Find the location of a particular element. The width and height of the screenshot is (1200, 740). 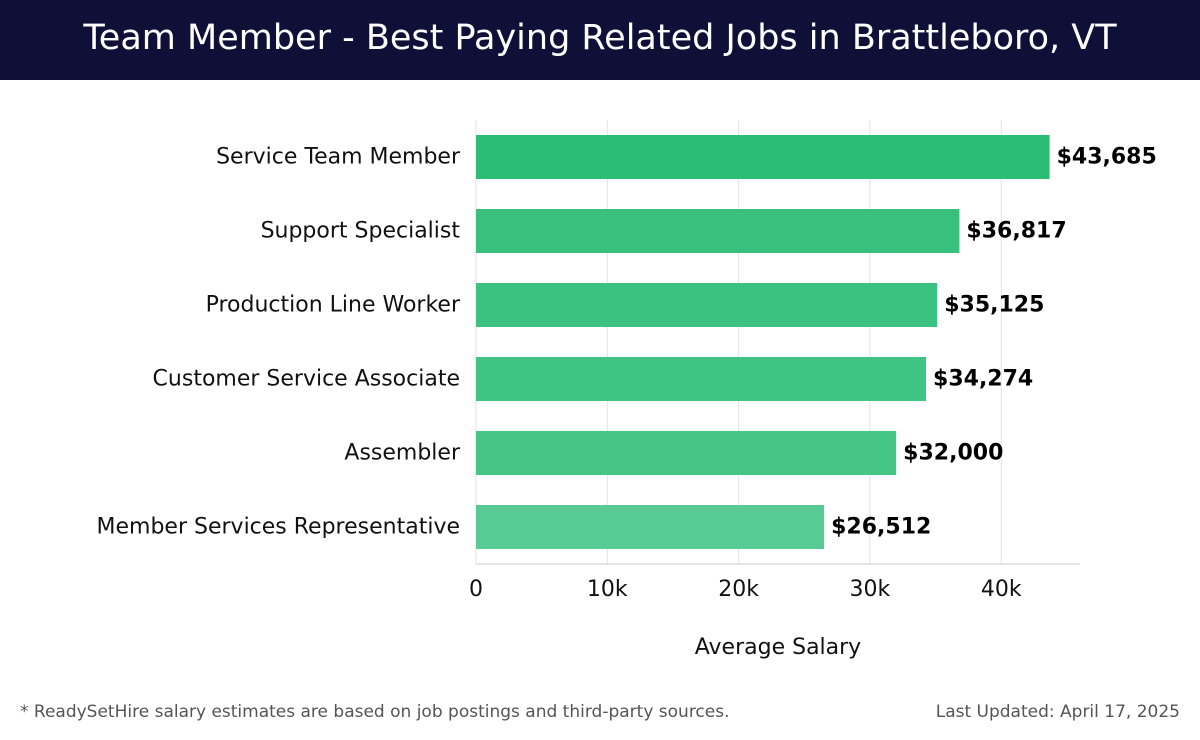

value-label: $35,125 is located at coordinates (994, 305).